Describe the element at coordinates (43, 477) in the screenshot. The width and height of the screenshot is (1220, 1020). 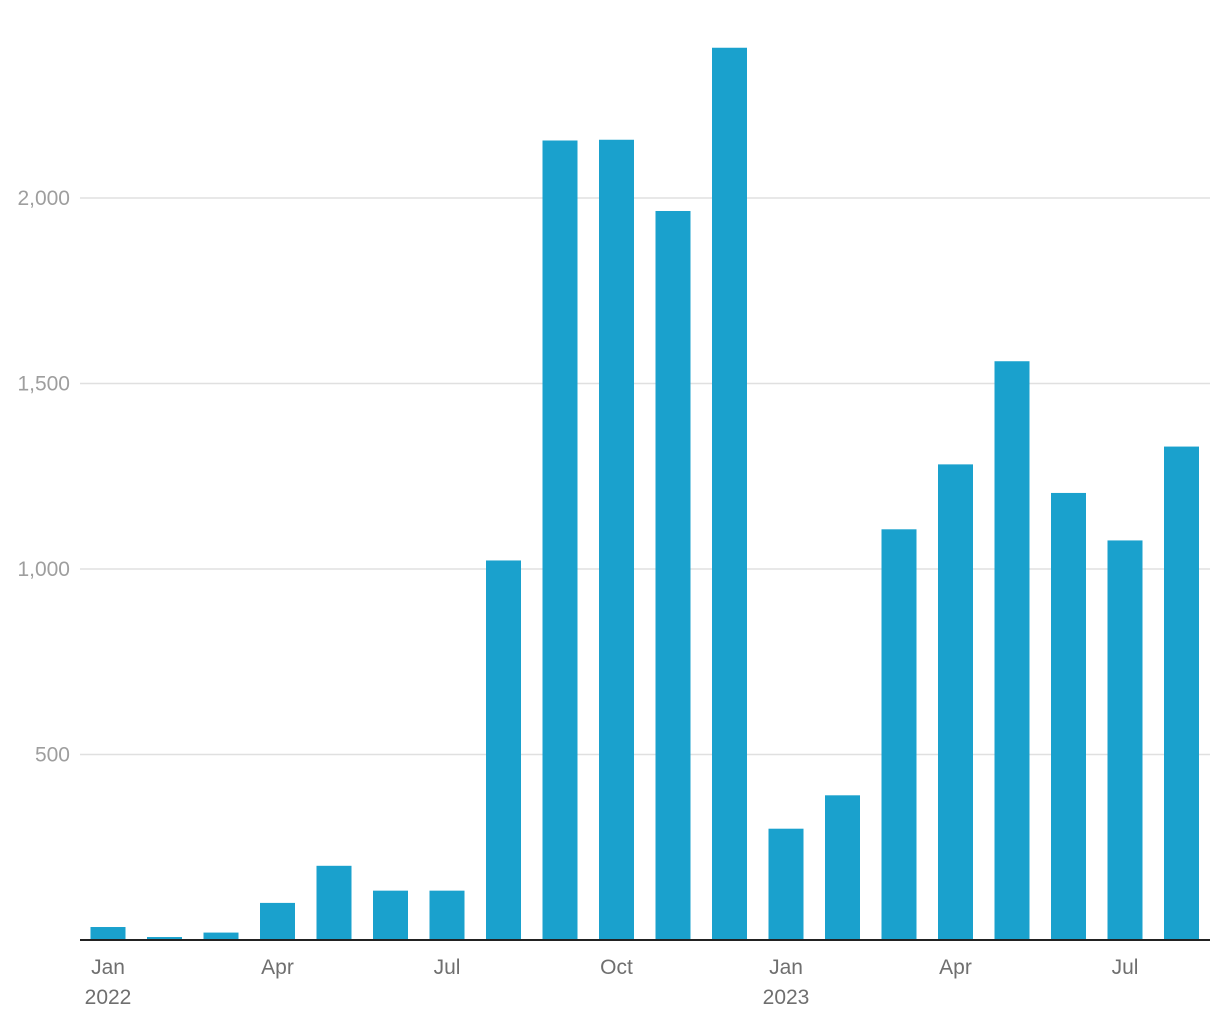
I see `y-axis-ticks: 500 1,000 1,500 2,000` at that location.